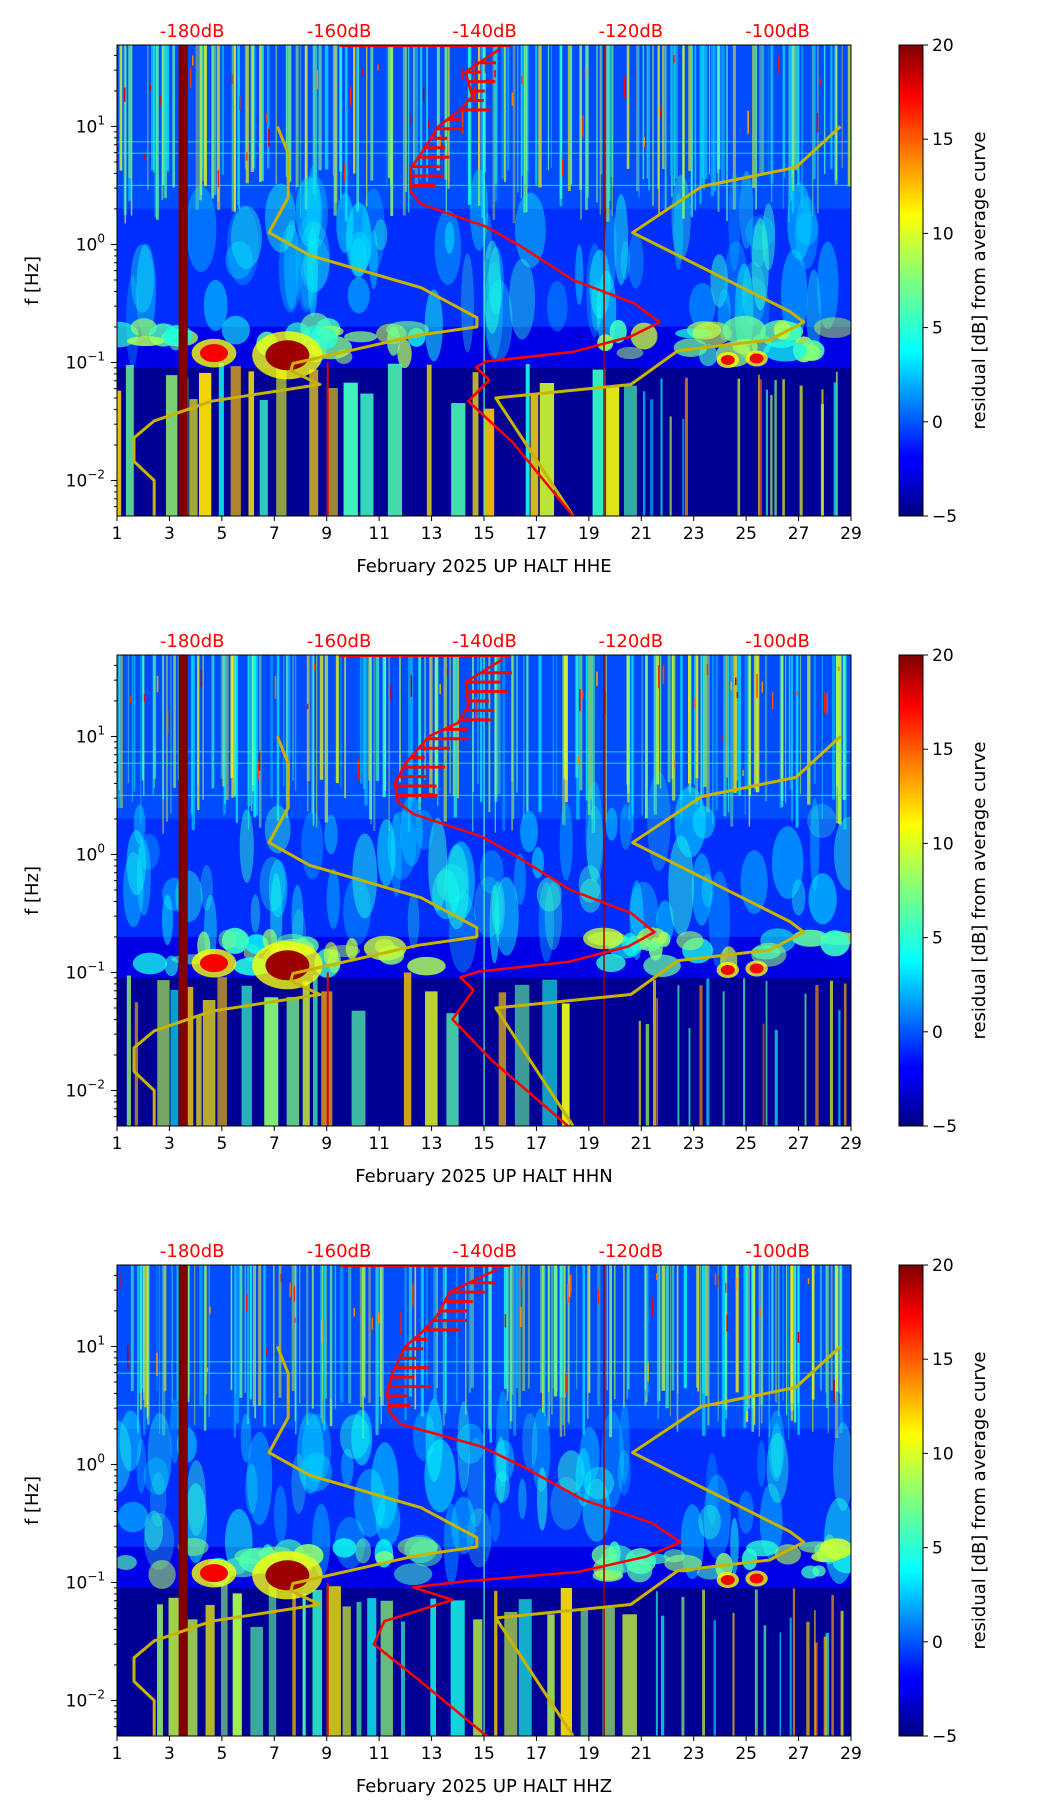 This screenshot has width=1052, height=1806. Describe the element at coordinates (589, 534) in the screenshot. I see `x-tick-label: 19` at that location.